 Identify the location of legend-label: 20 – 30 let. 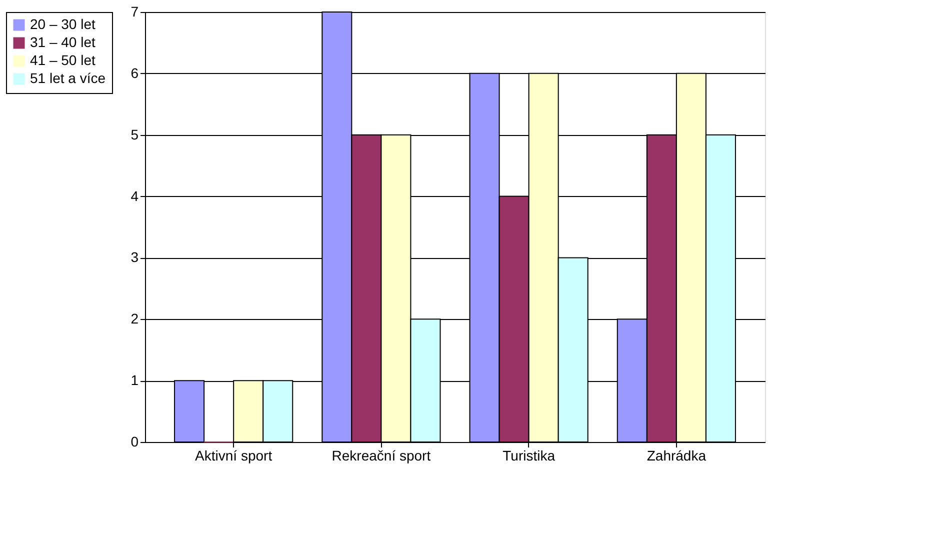
(63, 24).